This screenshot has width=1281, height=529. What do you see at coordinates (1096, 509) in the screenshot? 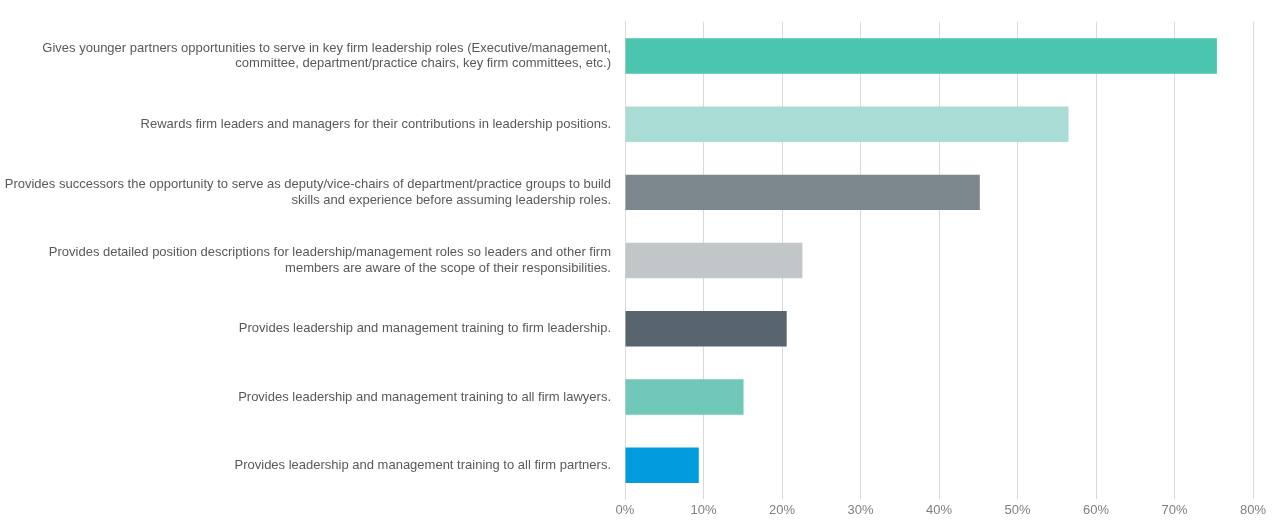
I see `x-tick-label: 60%` at bounding box center [1096, 509].